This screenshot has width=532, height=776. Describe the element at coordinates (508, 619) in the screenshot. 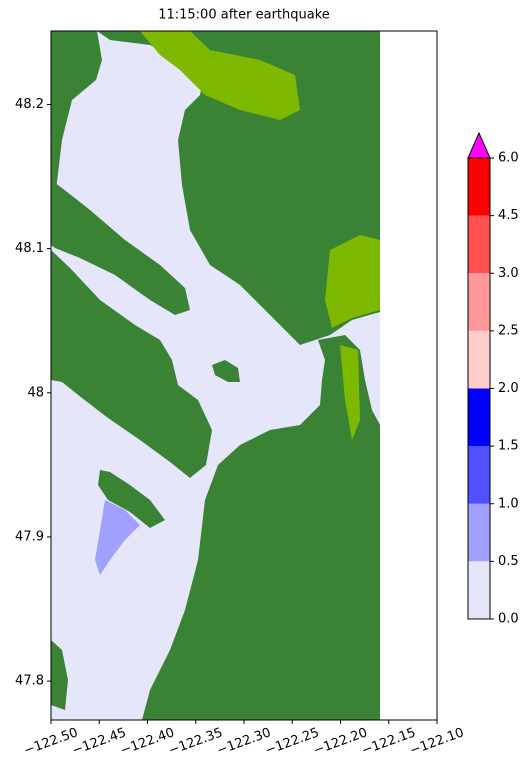

I see `colorbar-tick-label: 0.0` at that location.